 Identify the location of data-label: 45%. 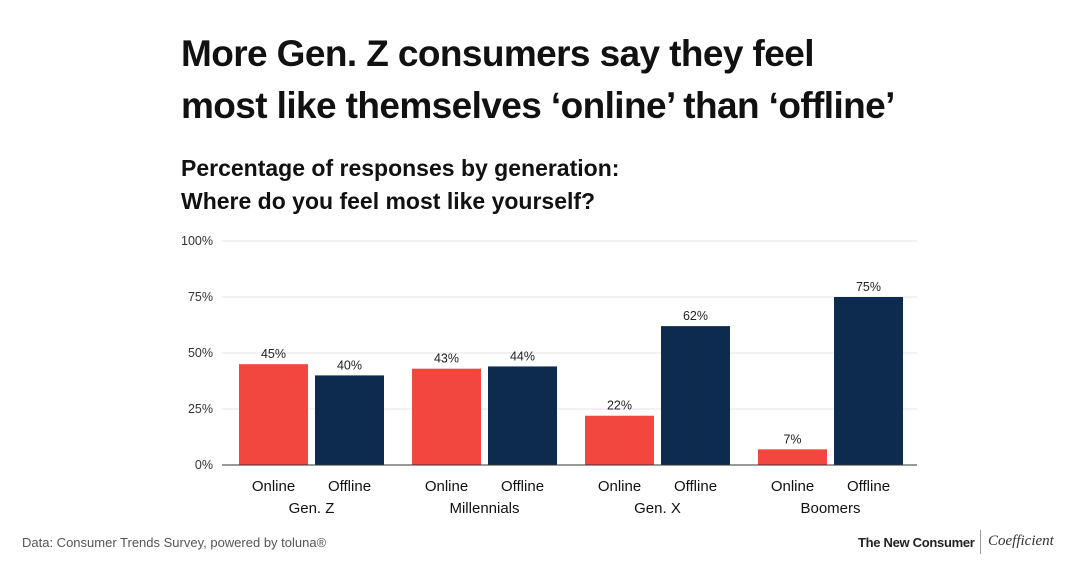
(273, 354).